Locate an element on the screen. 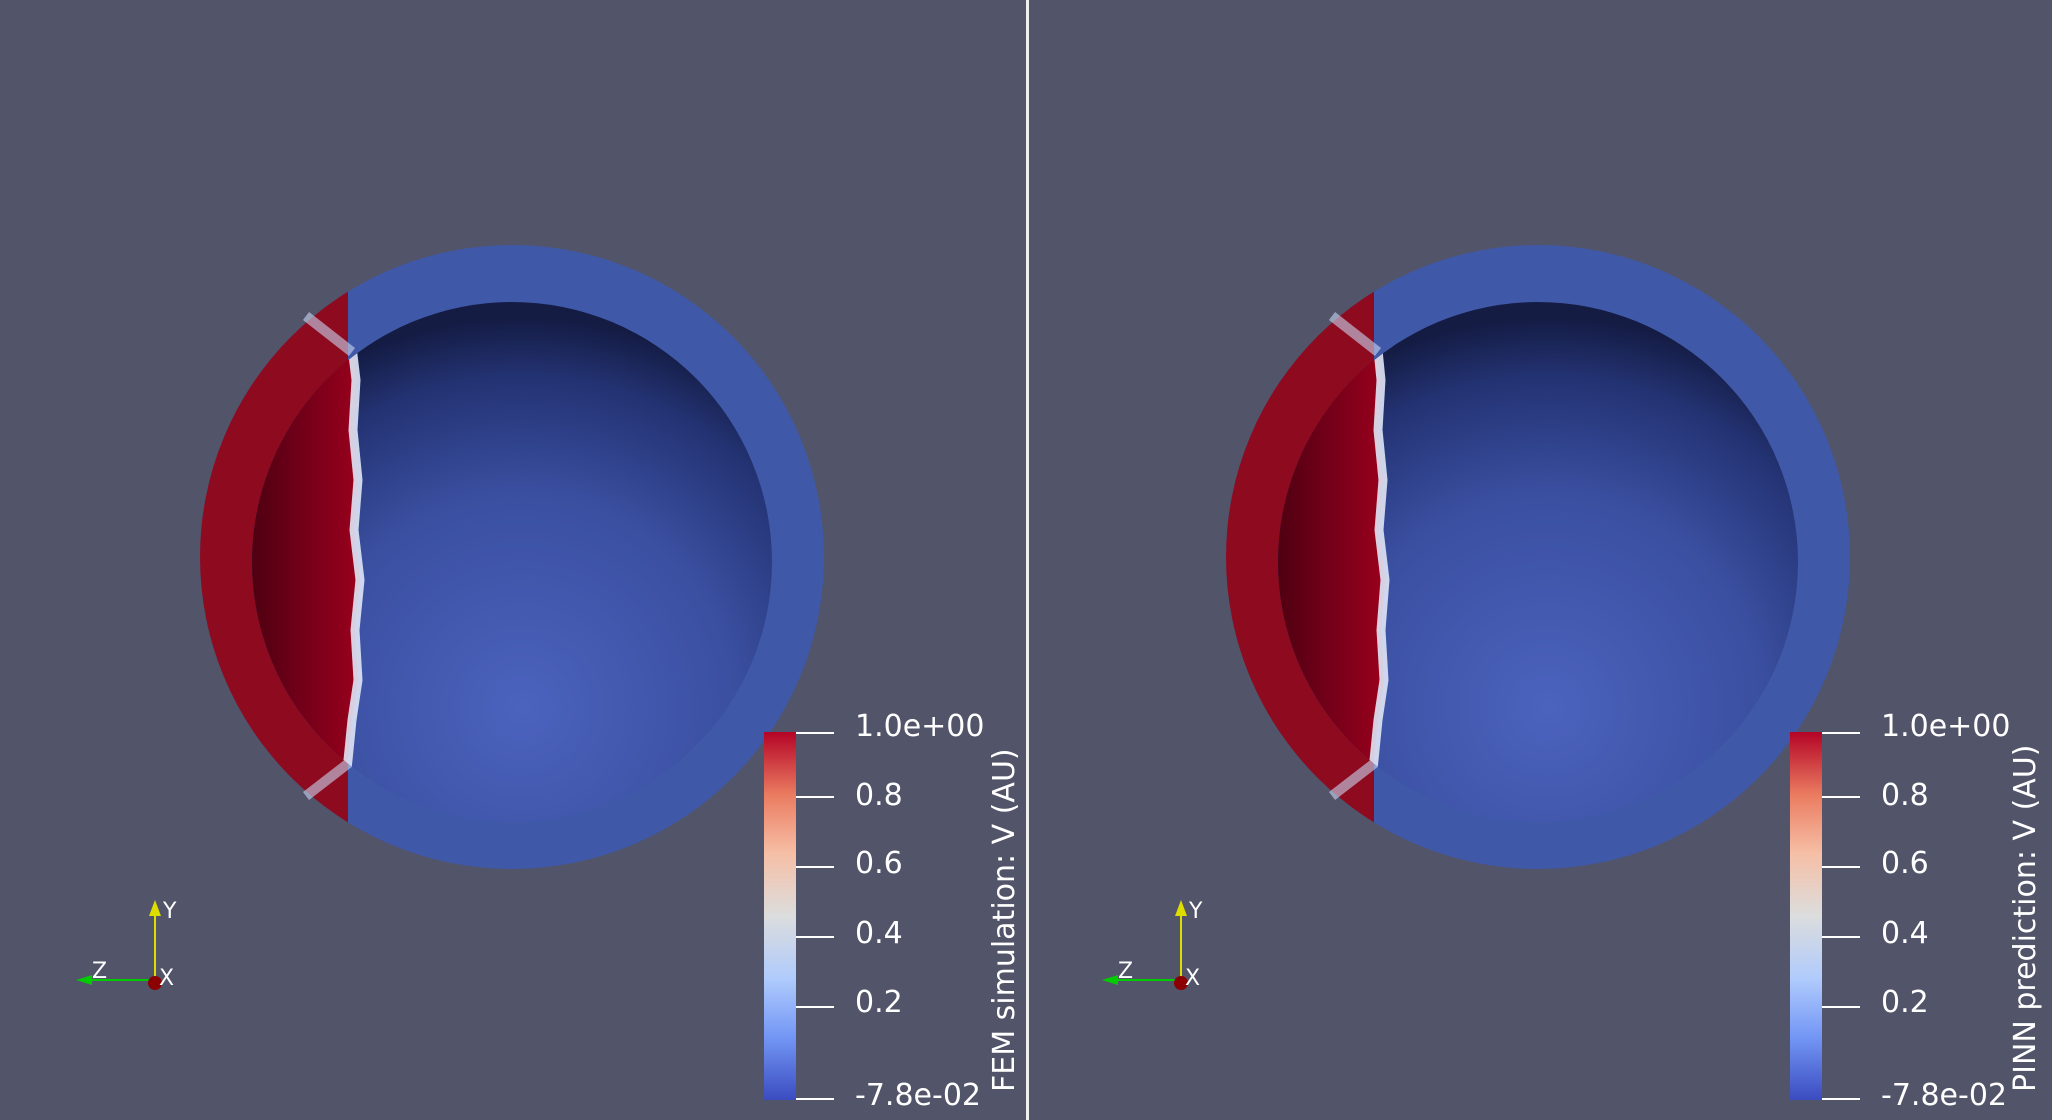  colorbar-title: FEM simulation: V (AU) is located at coordinates (1004, 920).